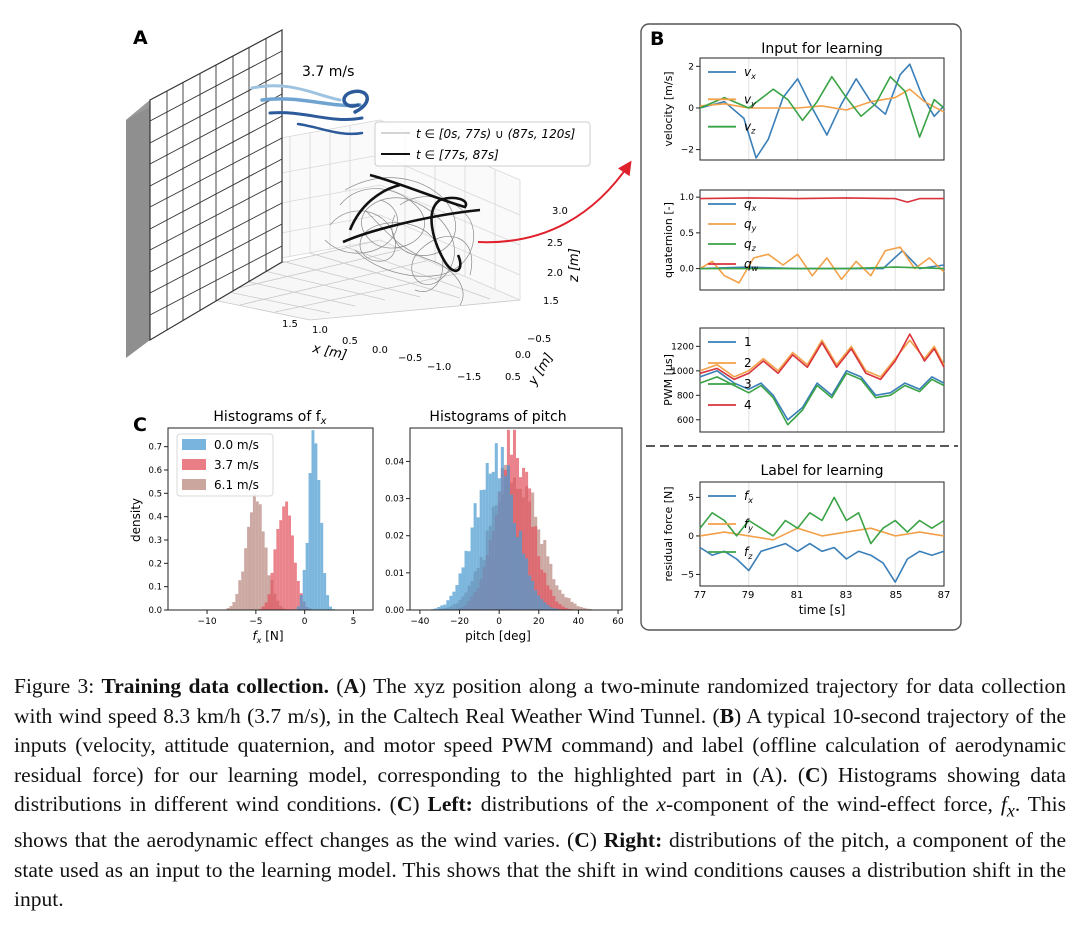 The image size is (1080, 926). Describe the element at coordinates (574, 265) in the screenshot. I see `z-axis-label: z [m]` at that location.